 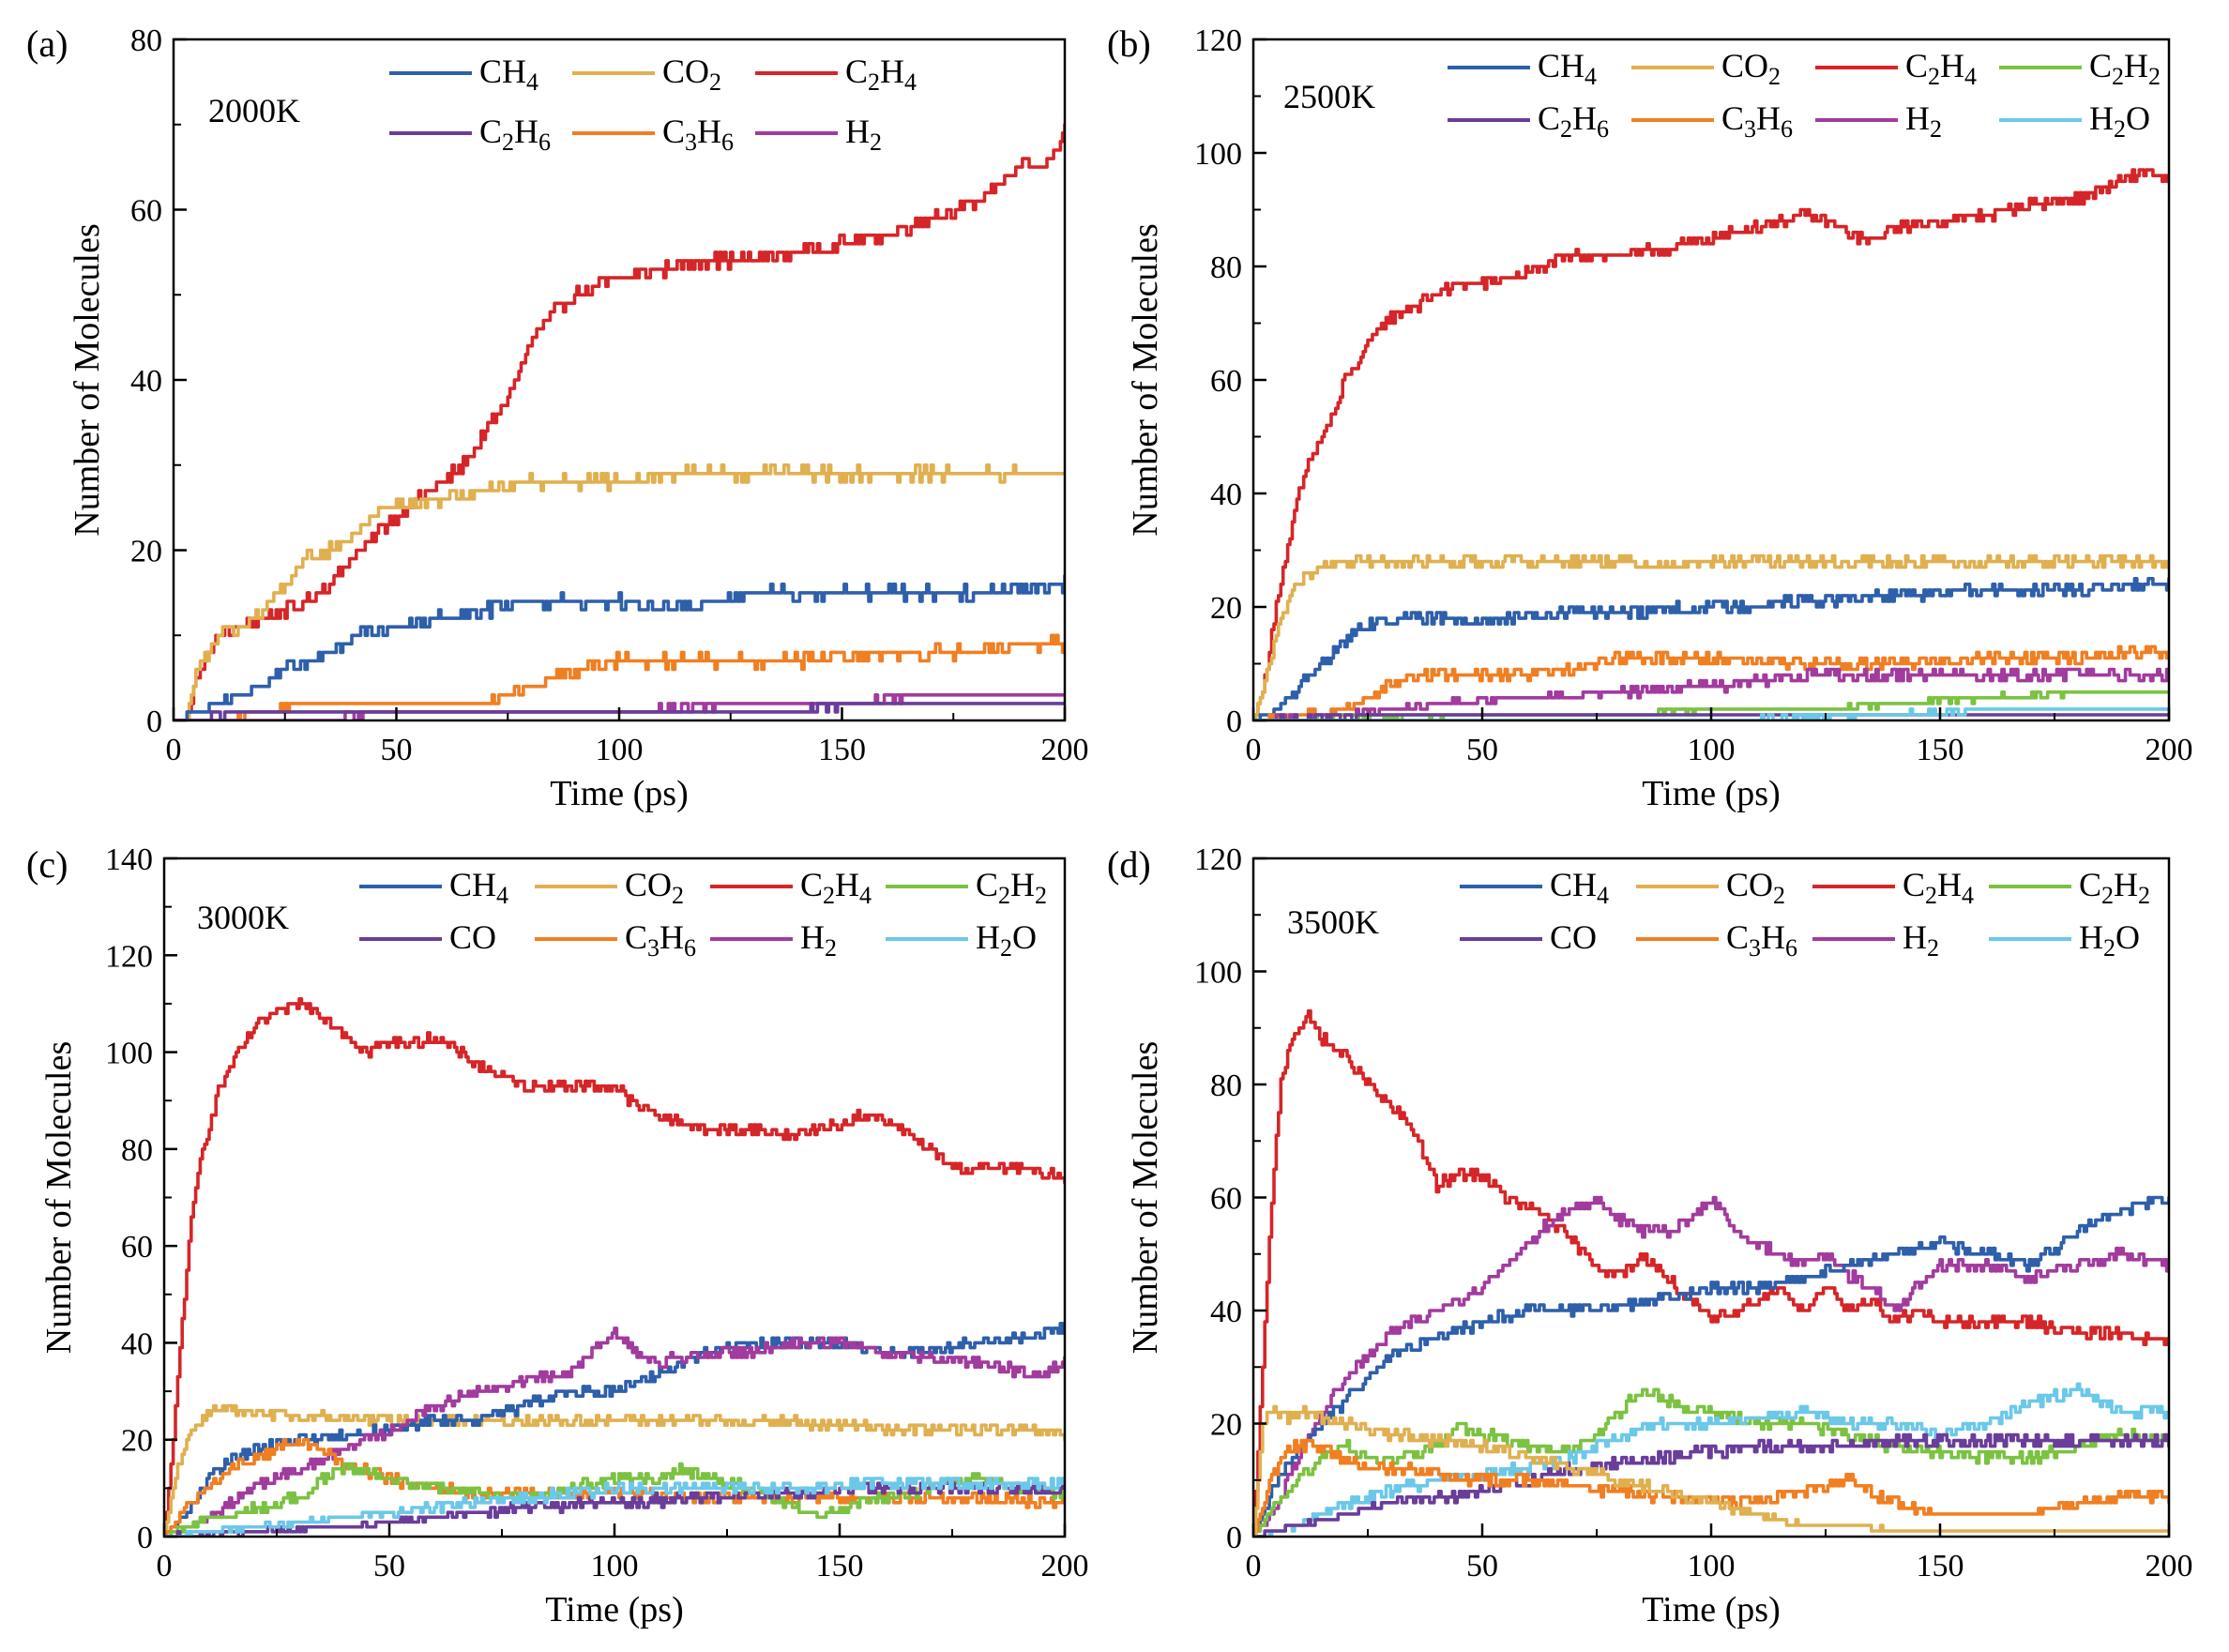 I want to click on panel-label: (a), so click(x=47, y=44).